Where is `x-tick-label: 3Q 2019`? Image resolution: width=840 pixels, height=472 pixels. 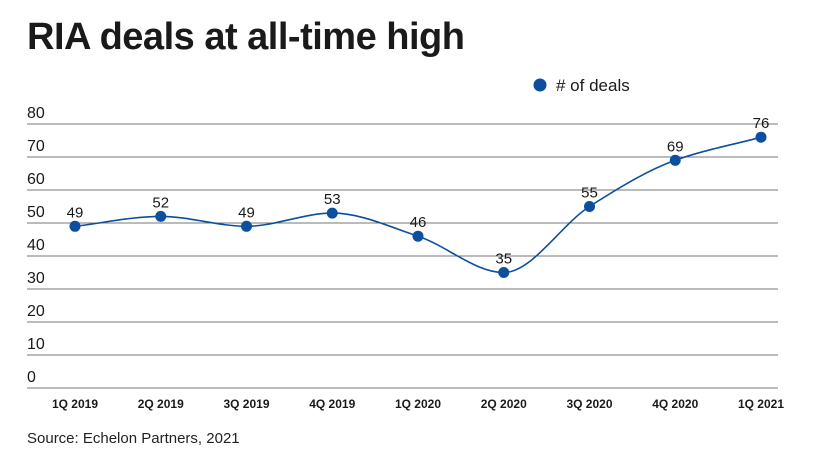 x-tick-label: 3Q 2019 is located at coordinates (246, 404).